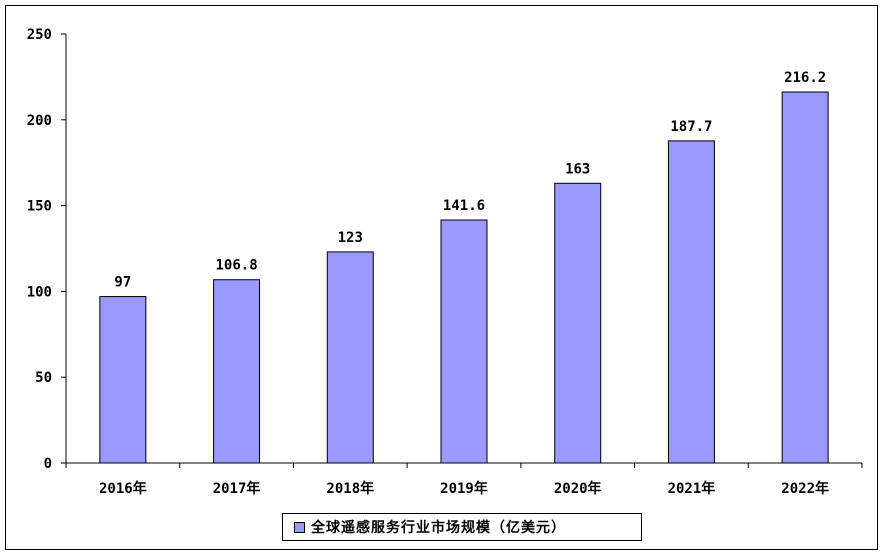 This screenshot has height=559, width=885. What do you see at coordinates (46, 249) in the screenshot?
I see `y-axis-ticks: 0 50 100 150 200 250` at bounding box center [46, 249].